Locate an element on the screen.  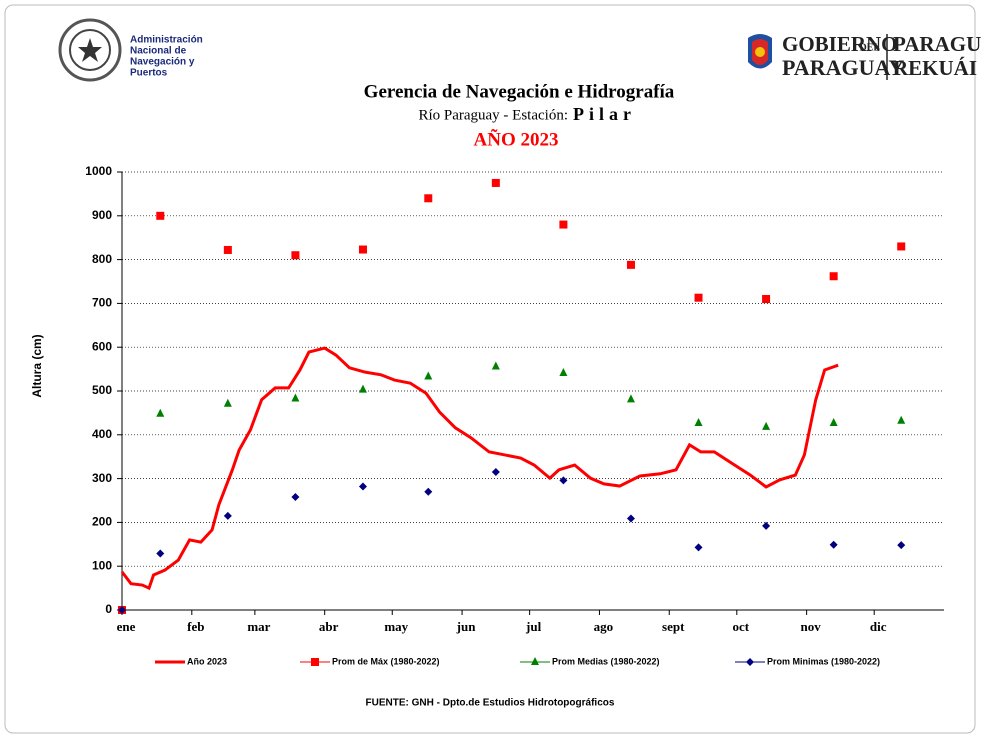
y-tick-label: 500 is located at coordinates (102, 390).